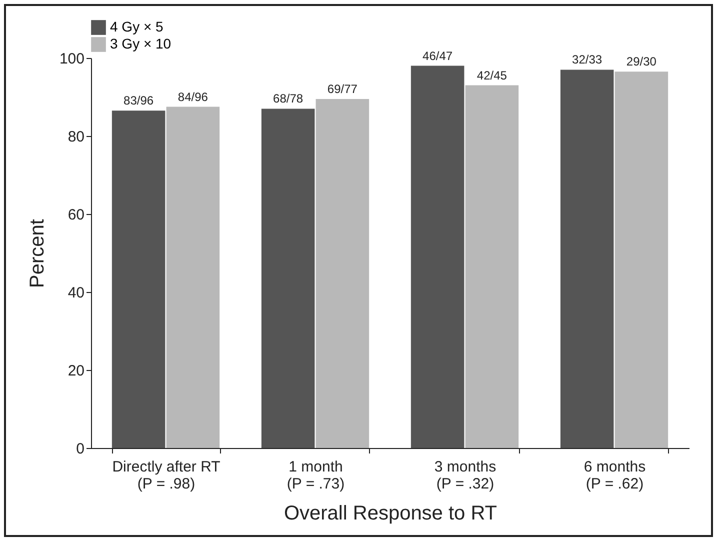 The image size is (717, 541). What do you see at coordinates (76, 293) in the screenshot?
I see `y-tick-label: 40` at bounding box center [76, 293].